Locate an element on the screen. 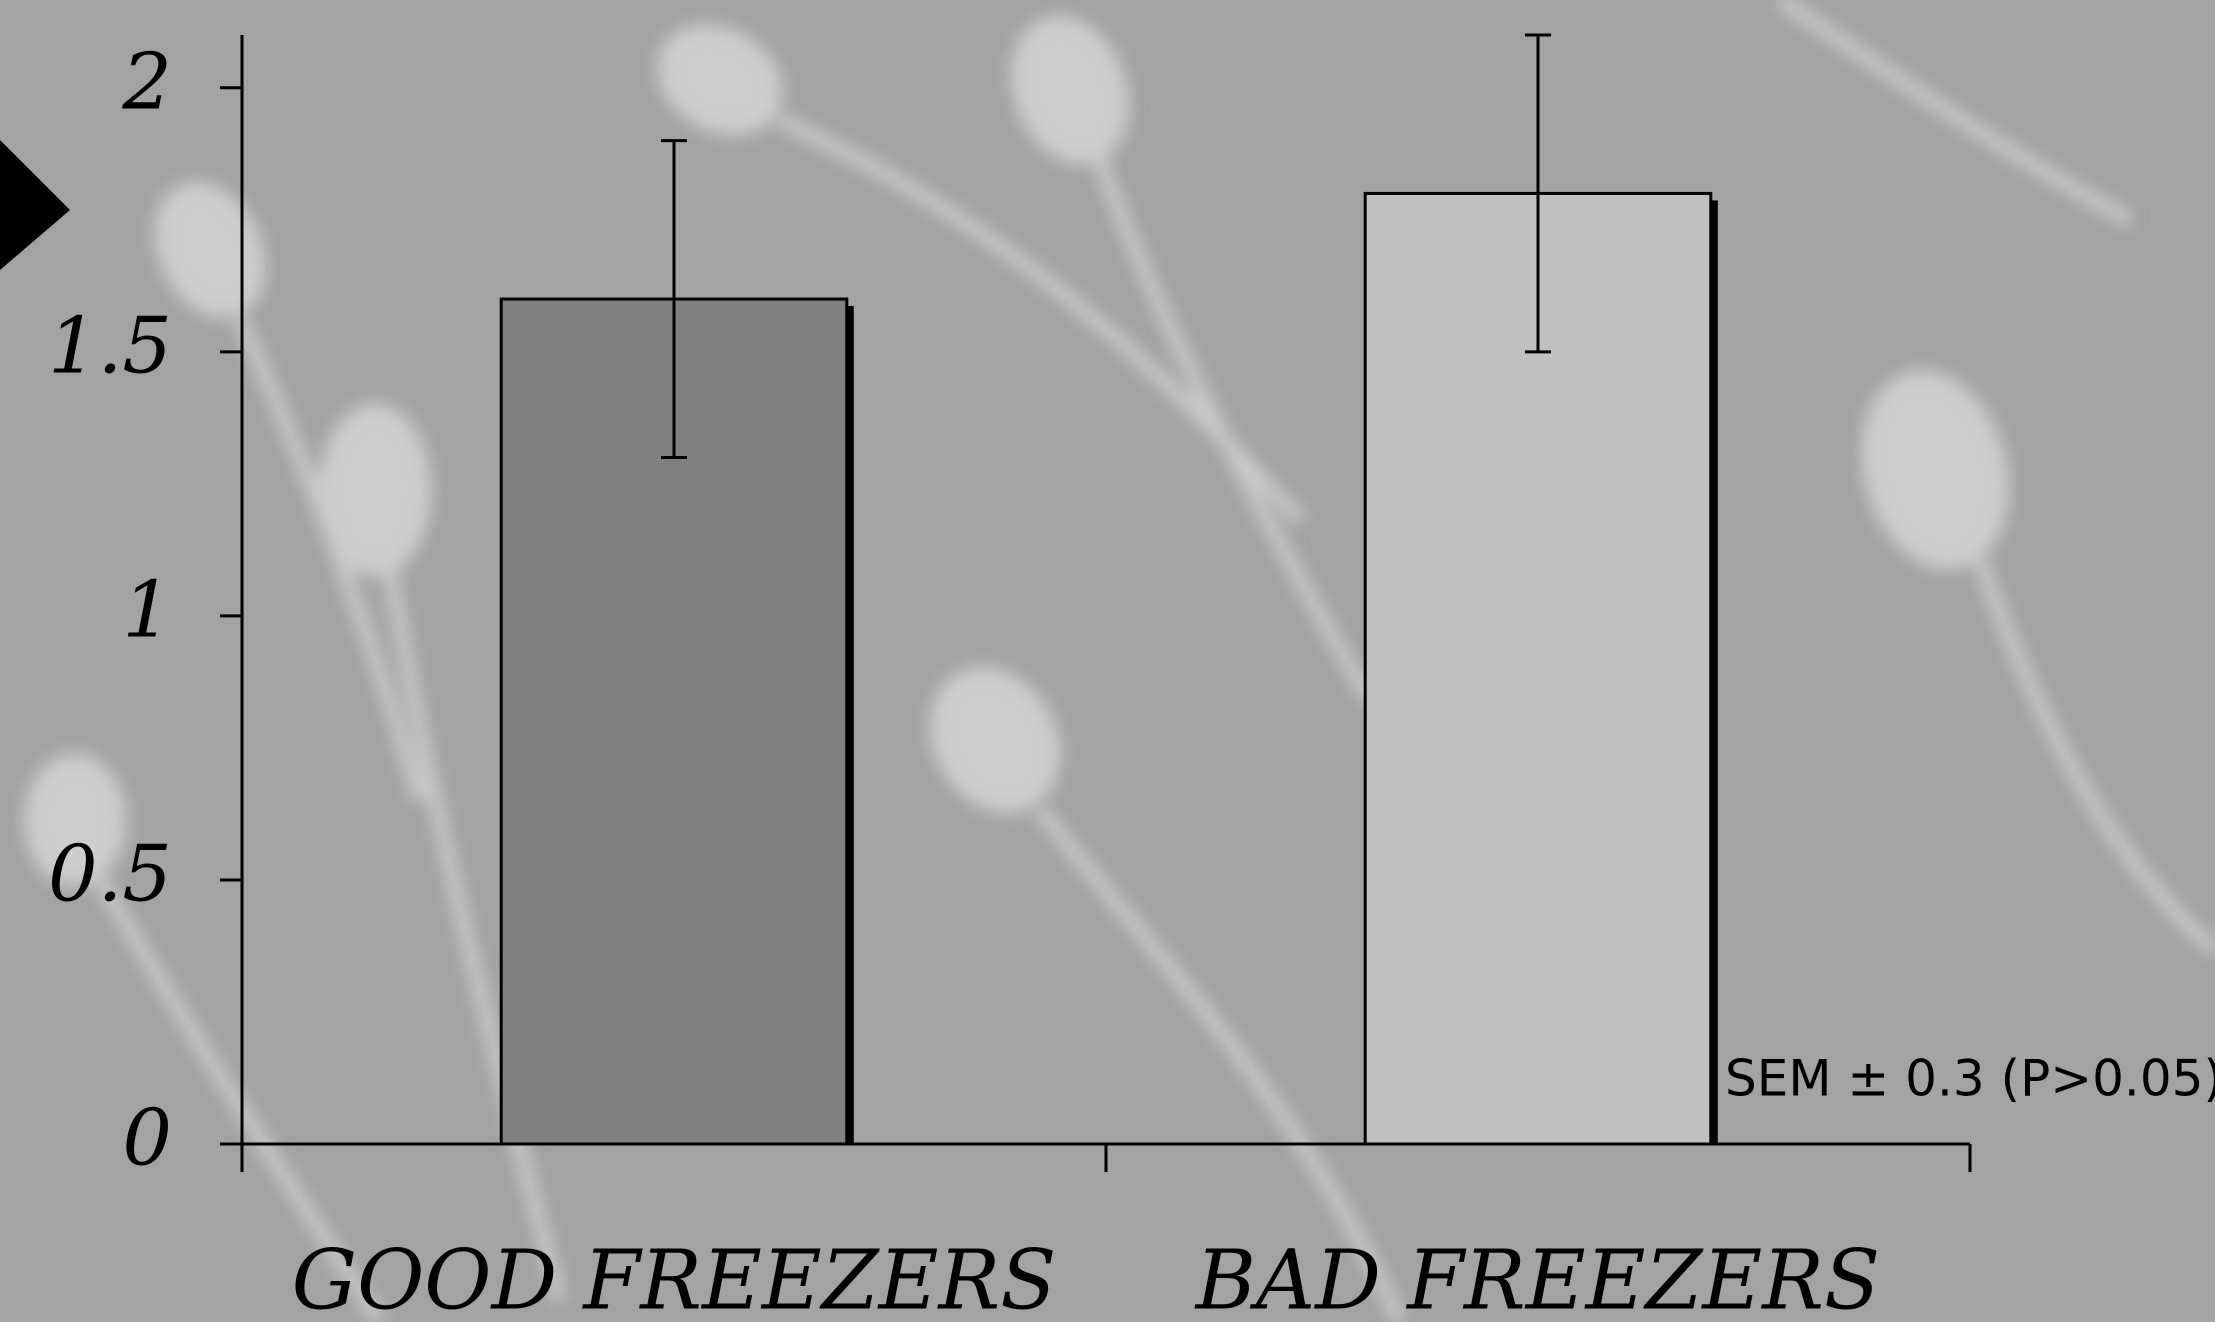  x-tick-label: GOOD FREEZERS is located at coordinates (674, 1278).